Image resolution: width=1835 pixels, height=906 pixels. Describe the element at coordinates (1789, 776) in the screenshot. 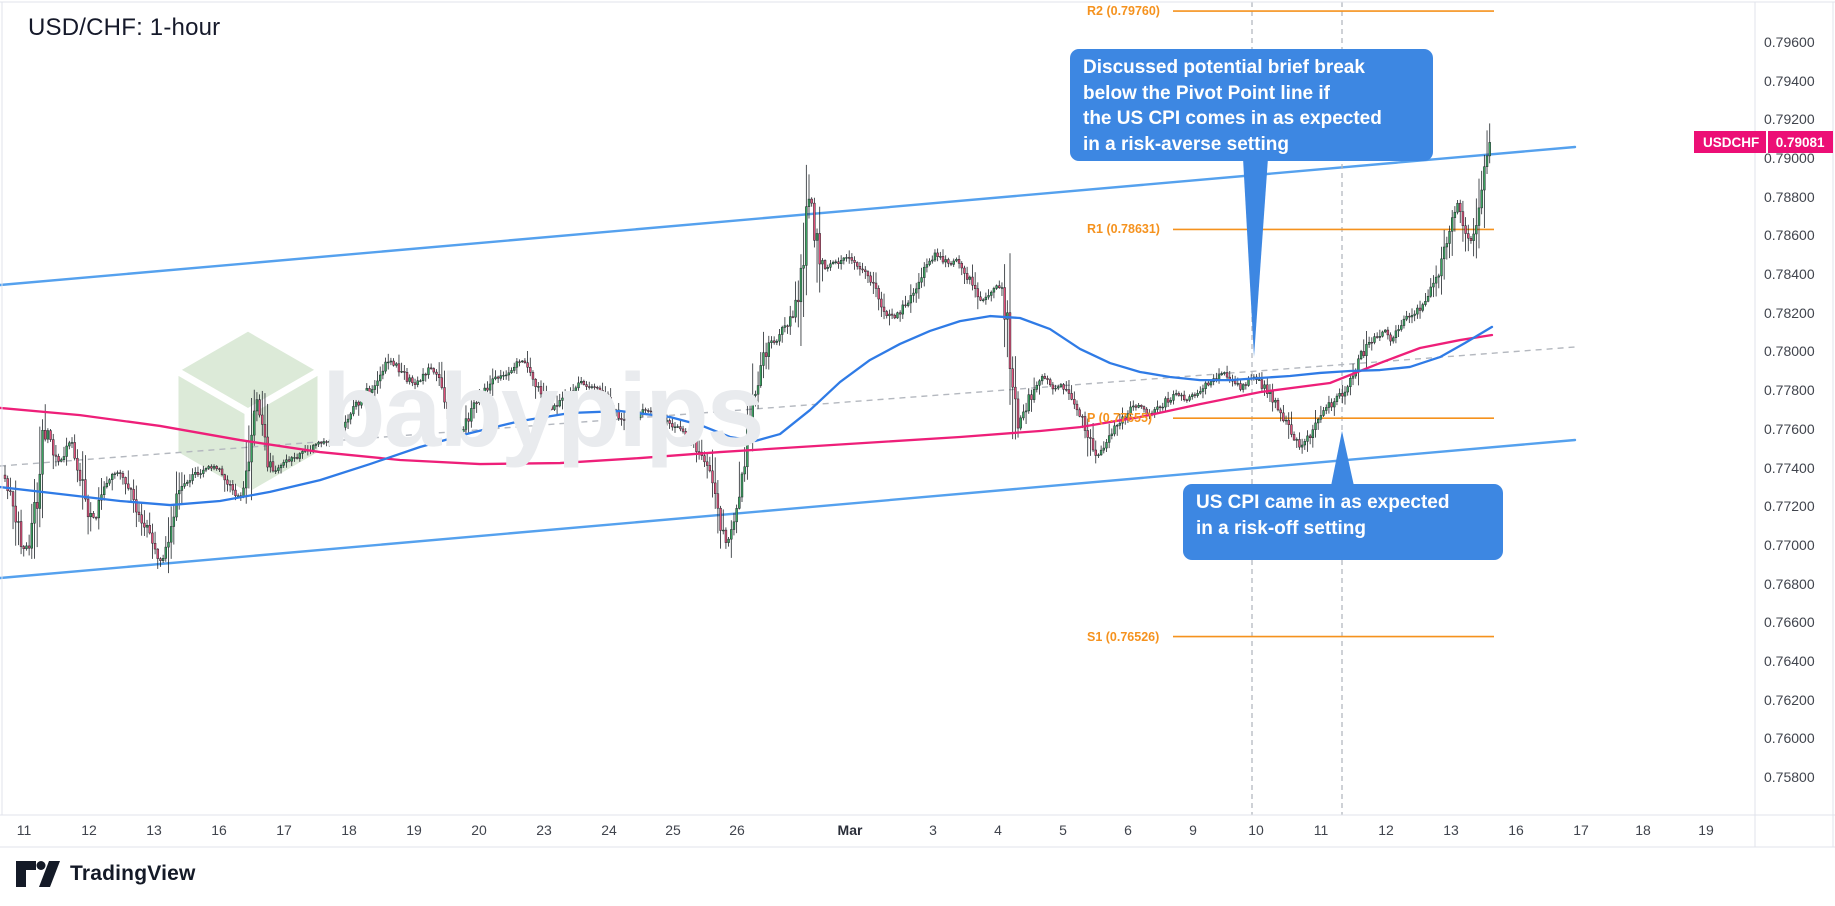

I see `price-axis-label: 0.75800` at that location.